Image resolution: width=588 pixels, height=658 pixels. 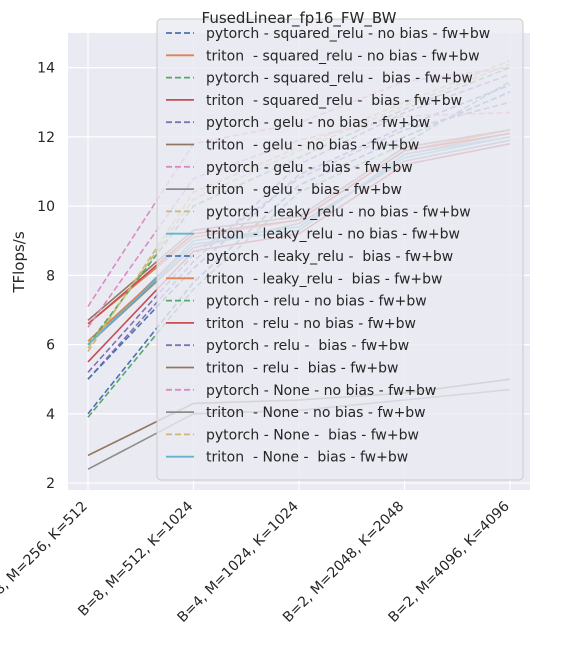 What do you see at coordinates (343, 562) in the screenshot?
I see `x-tick-label: B=2, M=2048, K=2048` at bounding box center [343, 562].